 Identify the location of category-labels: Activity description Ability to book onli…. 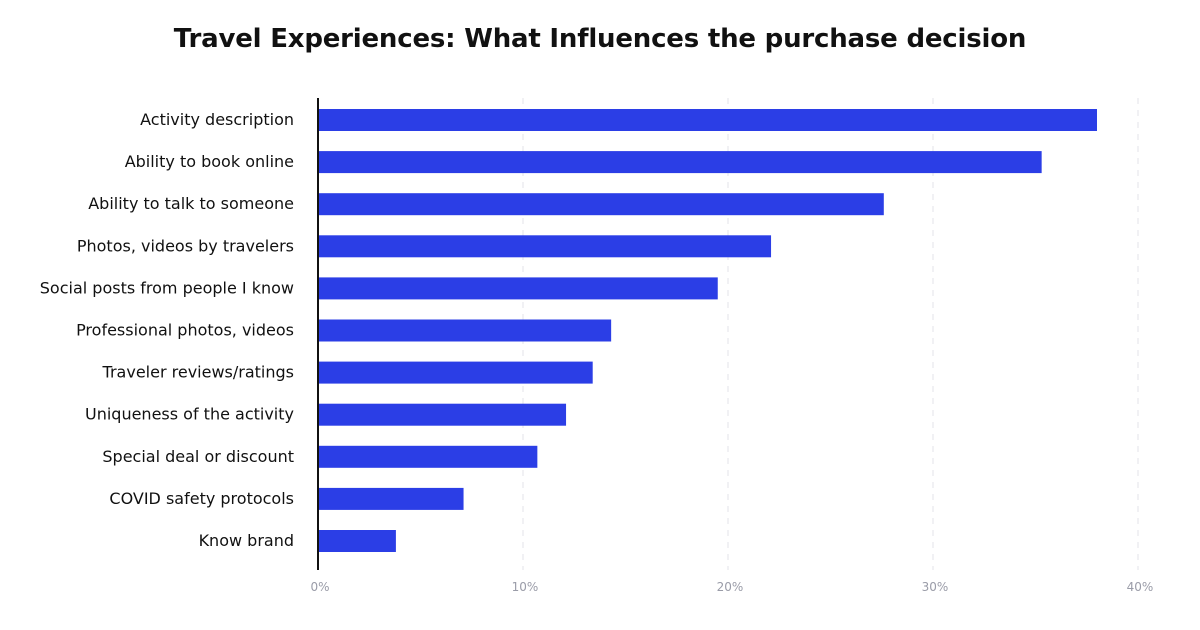
(167, 330).